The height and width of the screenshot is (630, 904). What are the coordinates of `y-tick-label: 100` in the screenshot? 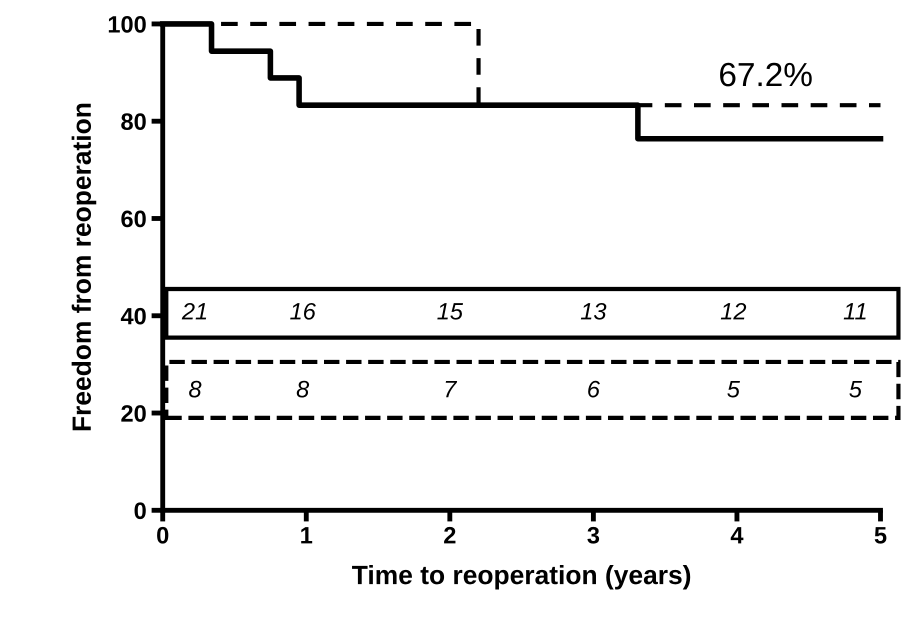 It's located at (127, 24).